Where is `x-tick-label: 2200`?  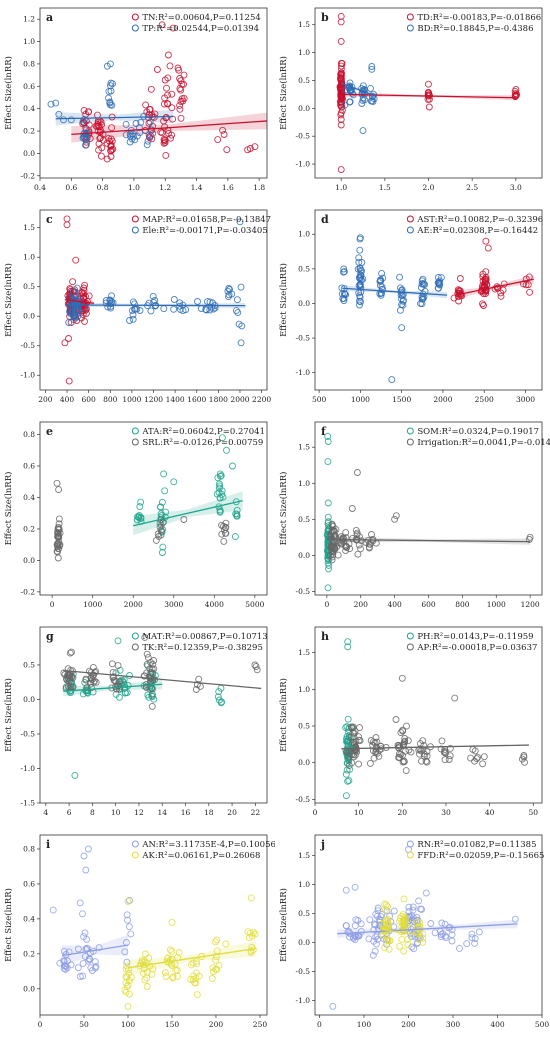 x-tick-label: 2200 is located at coordinates (261, 399).